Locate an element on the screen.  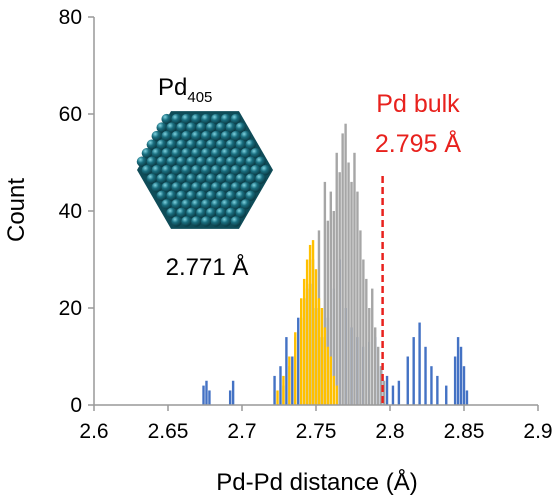
x-tick-label: 2.75 is located at coordinates (316, 431).